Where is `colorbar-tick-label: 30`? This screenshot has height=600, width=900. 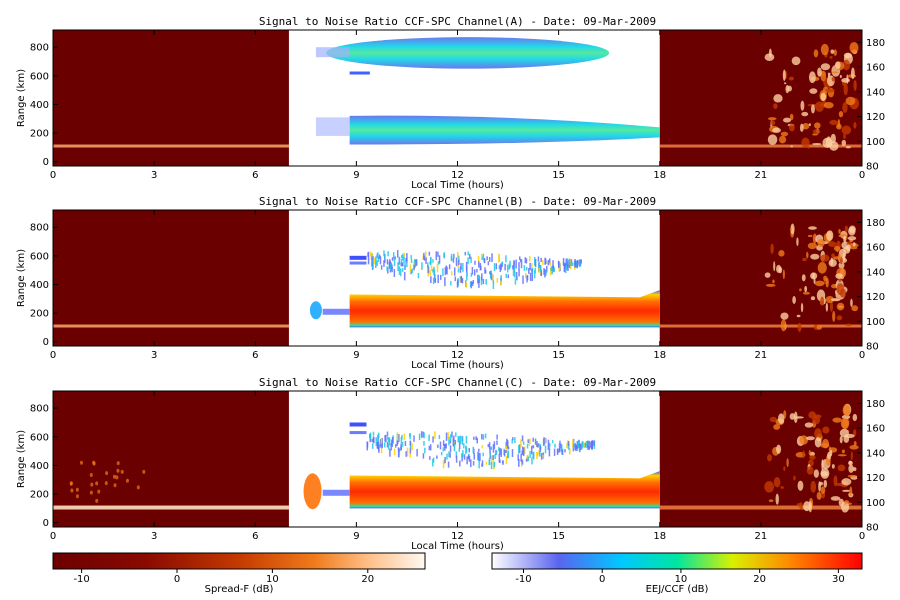 colorbar-tick-label: 30 is located at coordinates (838, 579).